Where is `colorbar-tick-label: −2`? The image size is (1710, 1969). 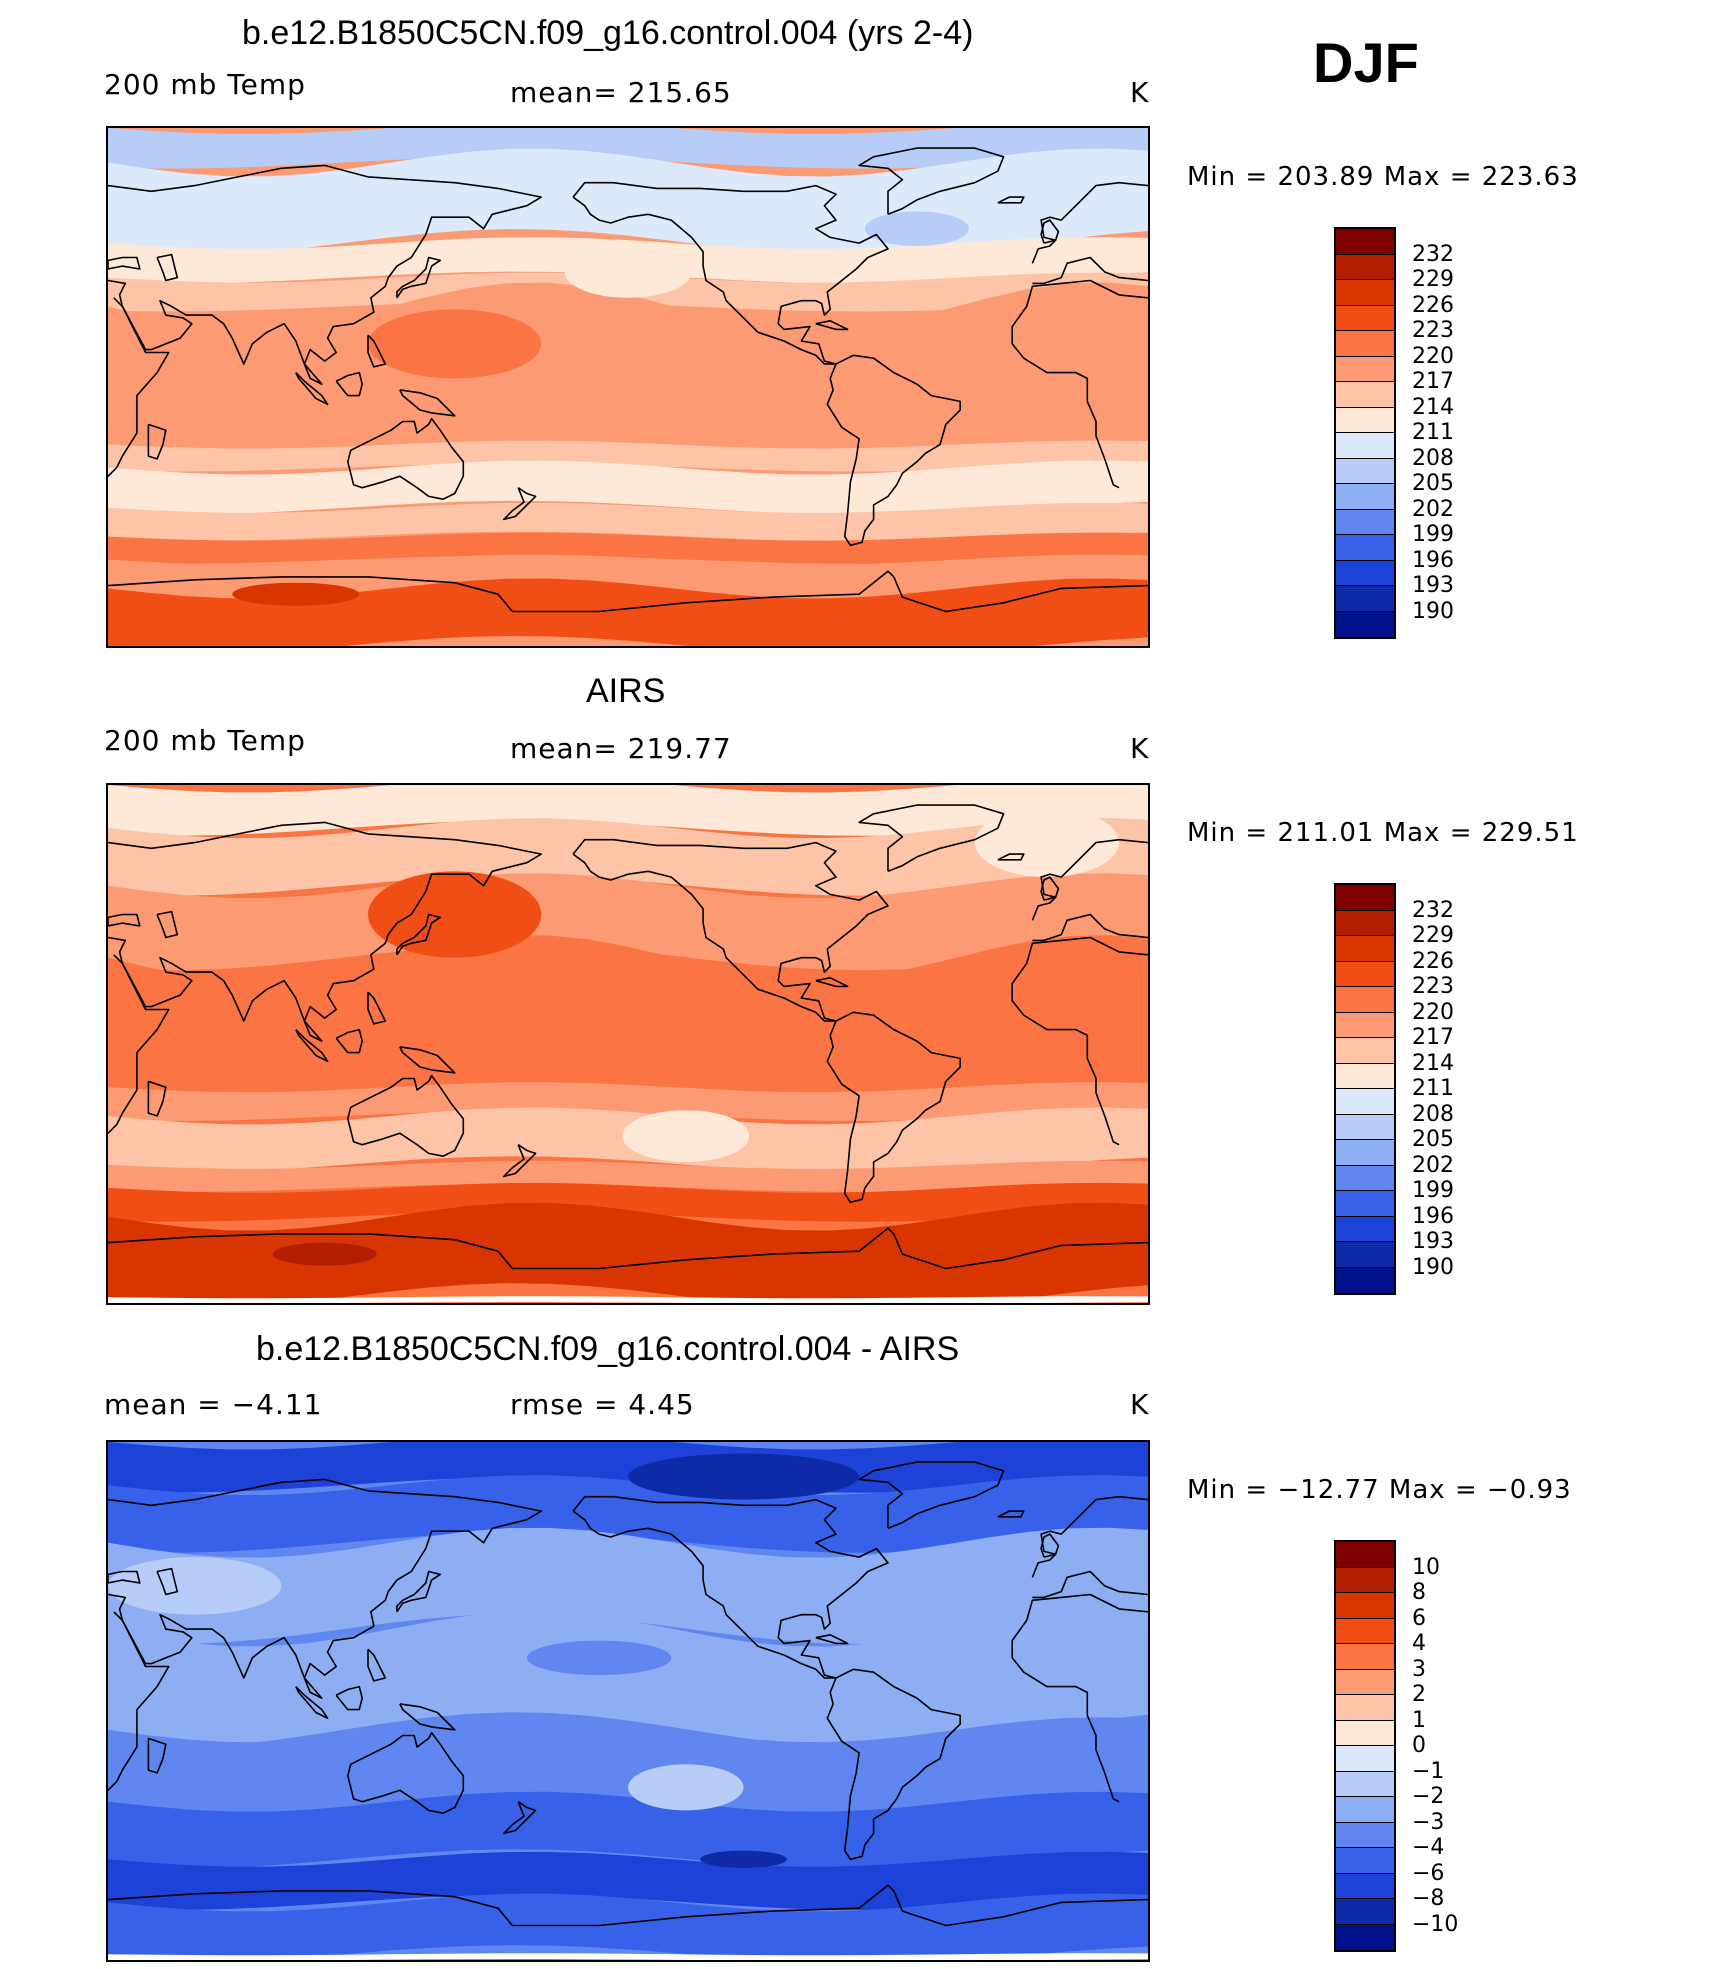 colorbar-tick-label: −2 is located at coordinates (1428, 1796).